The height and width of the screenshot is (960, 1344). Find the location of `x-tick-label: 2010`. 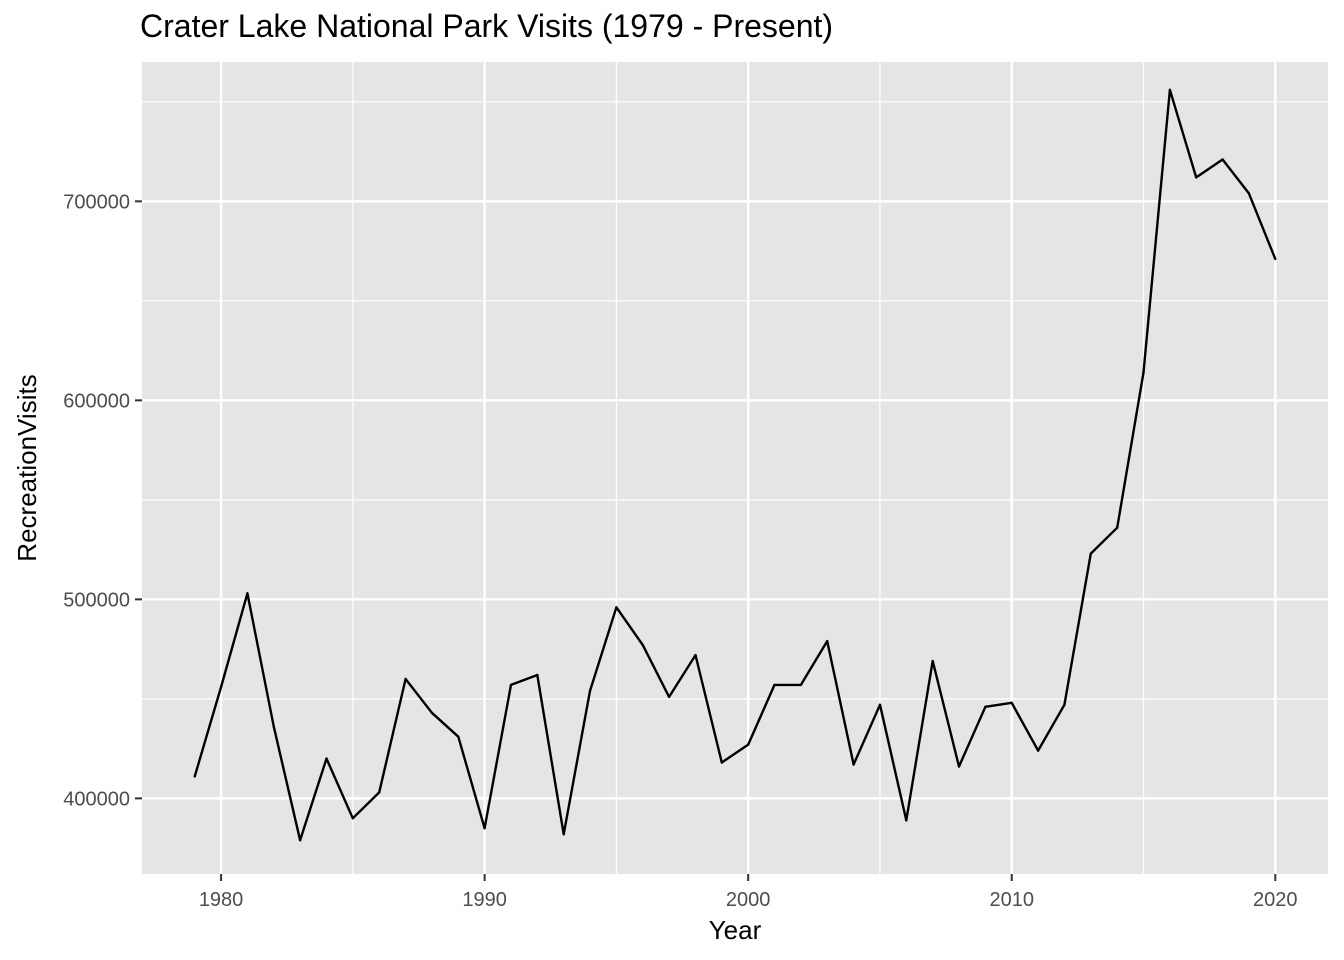

x-tick-label: 2010 is located at coordinates (1011, 900).